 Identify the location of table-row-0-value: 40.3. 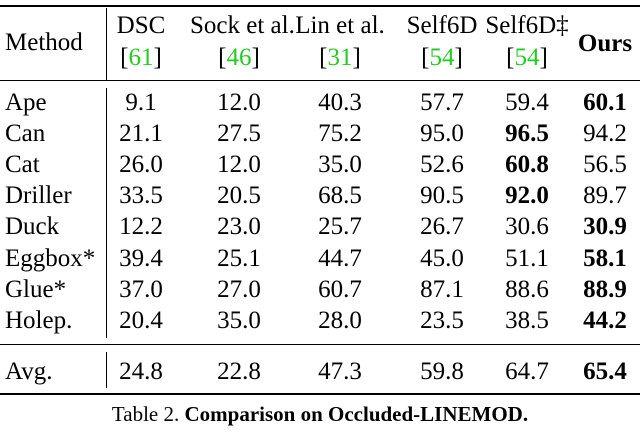
(340, 102).